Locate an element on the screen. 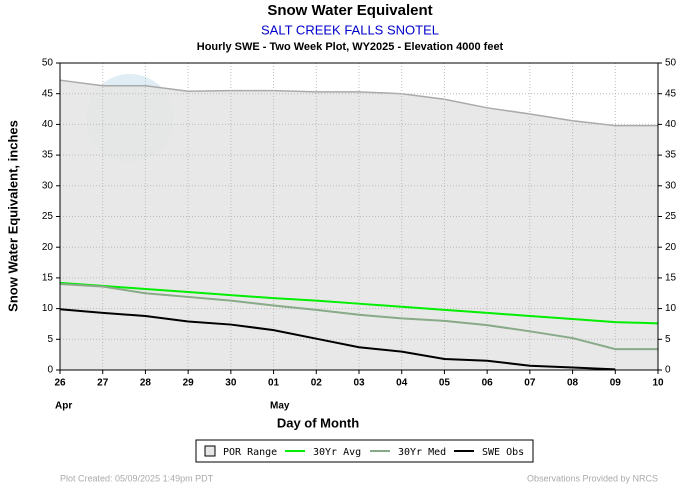  month-label: May is located at coordinates (280, 406).